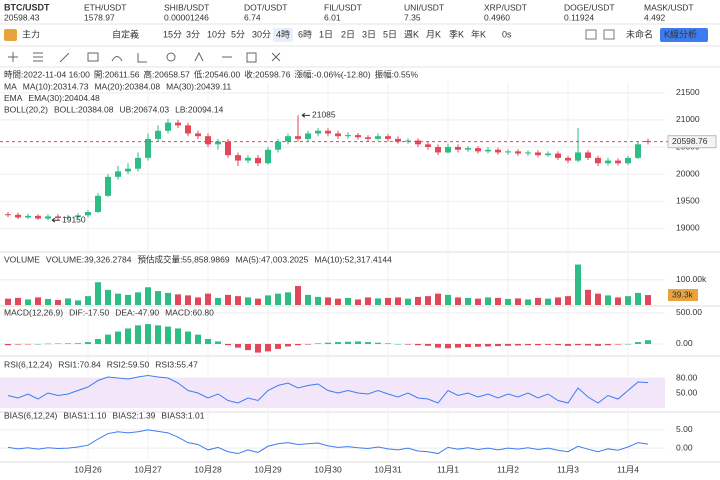 This screenshot has width=720, height=480. Describe the element at coordinates (609, 34) in the screenshot. I see `layout-icon` at that location.